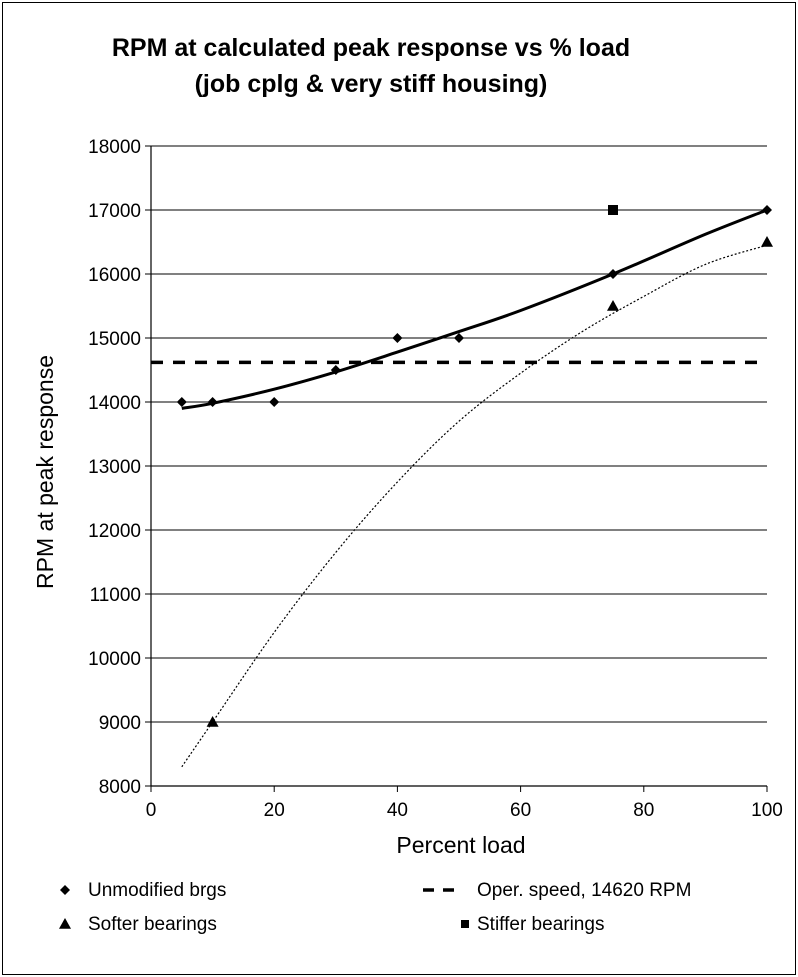 The width and height of the screenshot is (798, 977). I want to click on legend-item-stiffer: Stiffer bearings, so click(532, 924).